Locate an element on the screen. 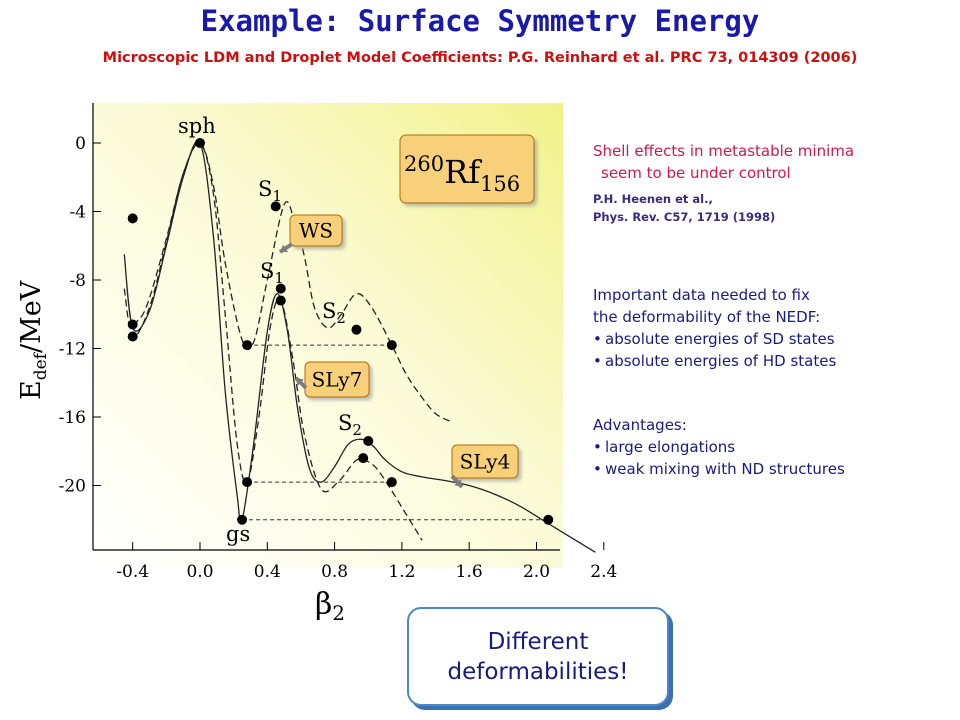 The width and height of the screenshot is (960, 720). nucleus-label: 260Rf156 is located at coordinates (462, 174).